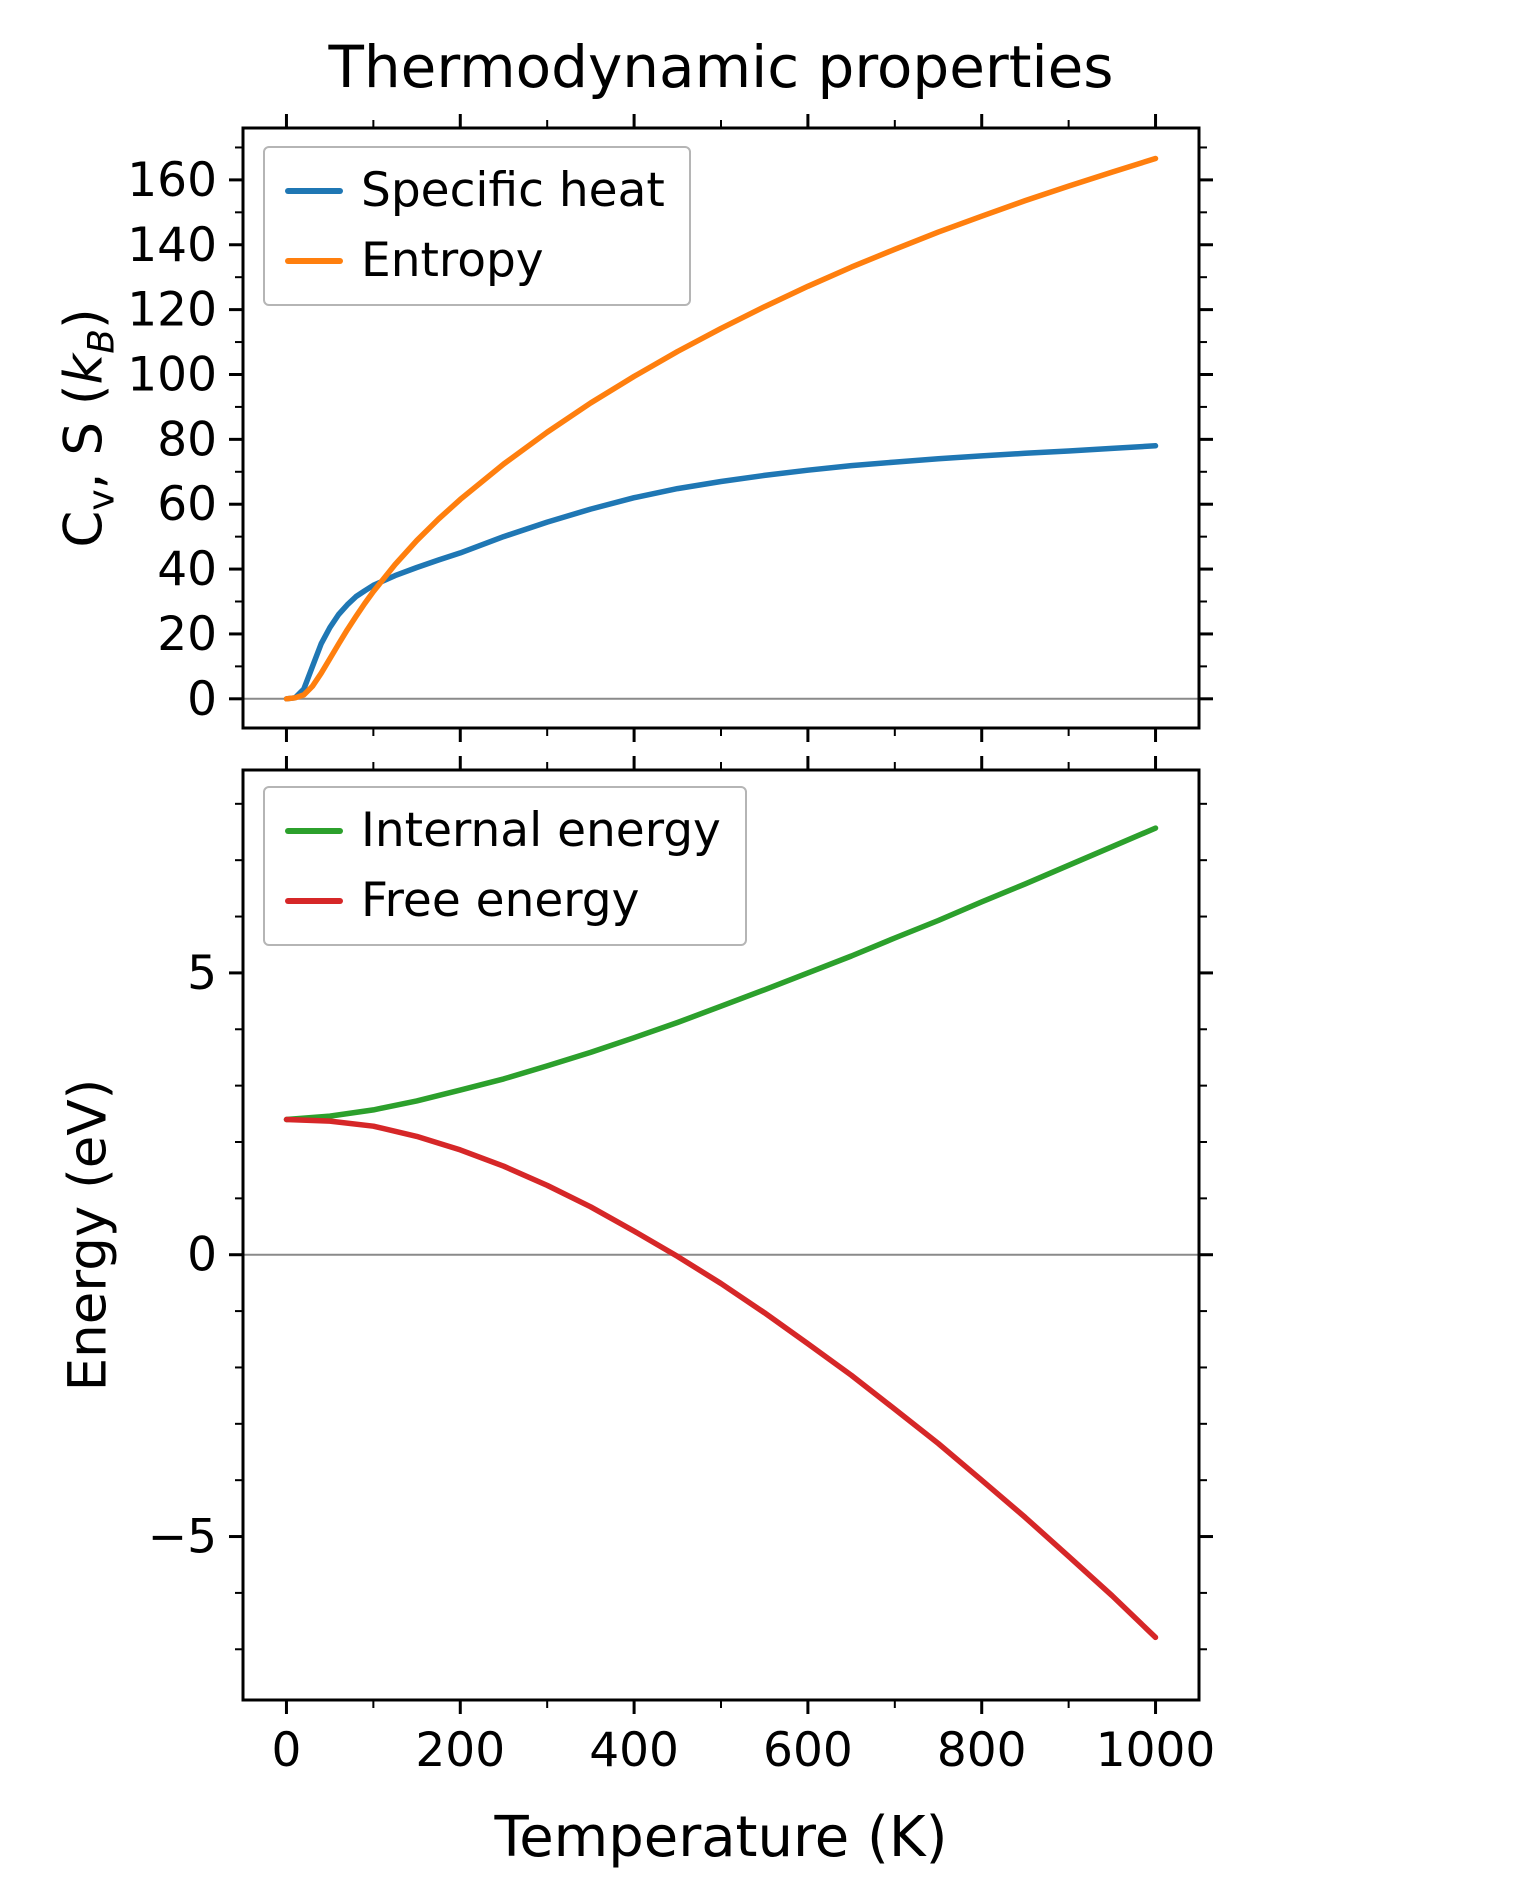 The width and height of the screenshot is (1536, 1901). I want to click on entropy-line-sample, so click(314, 261).